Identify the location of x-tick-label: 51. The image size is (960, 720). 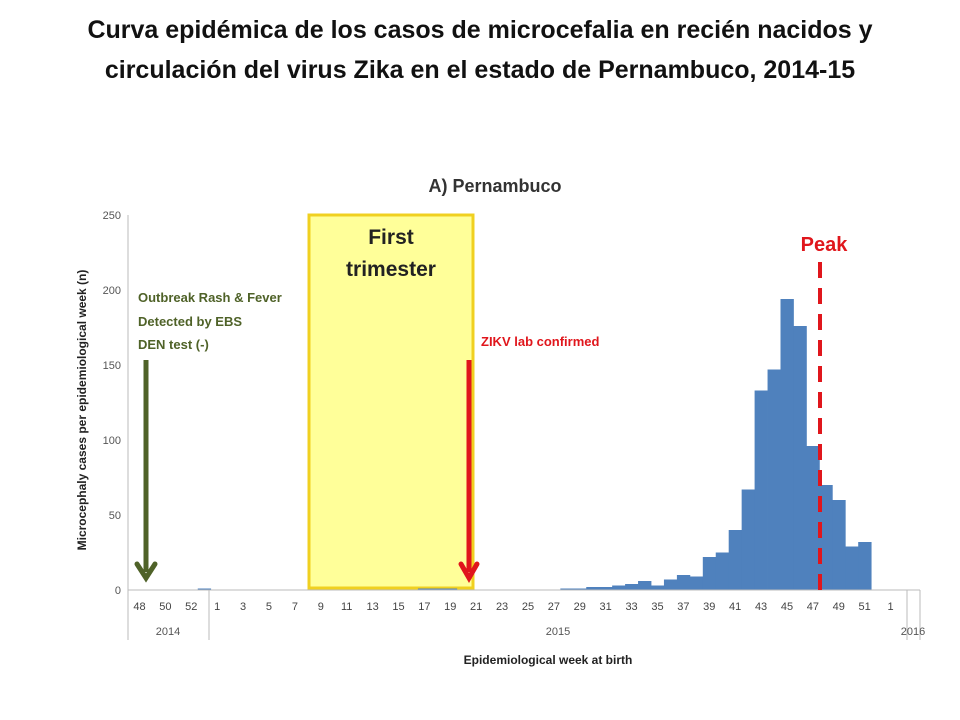
(865, 607).